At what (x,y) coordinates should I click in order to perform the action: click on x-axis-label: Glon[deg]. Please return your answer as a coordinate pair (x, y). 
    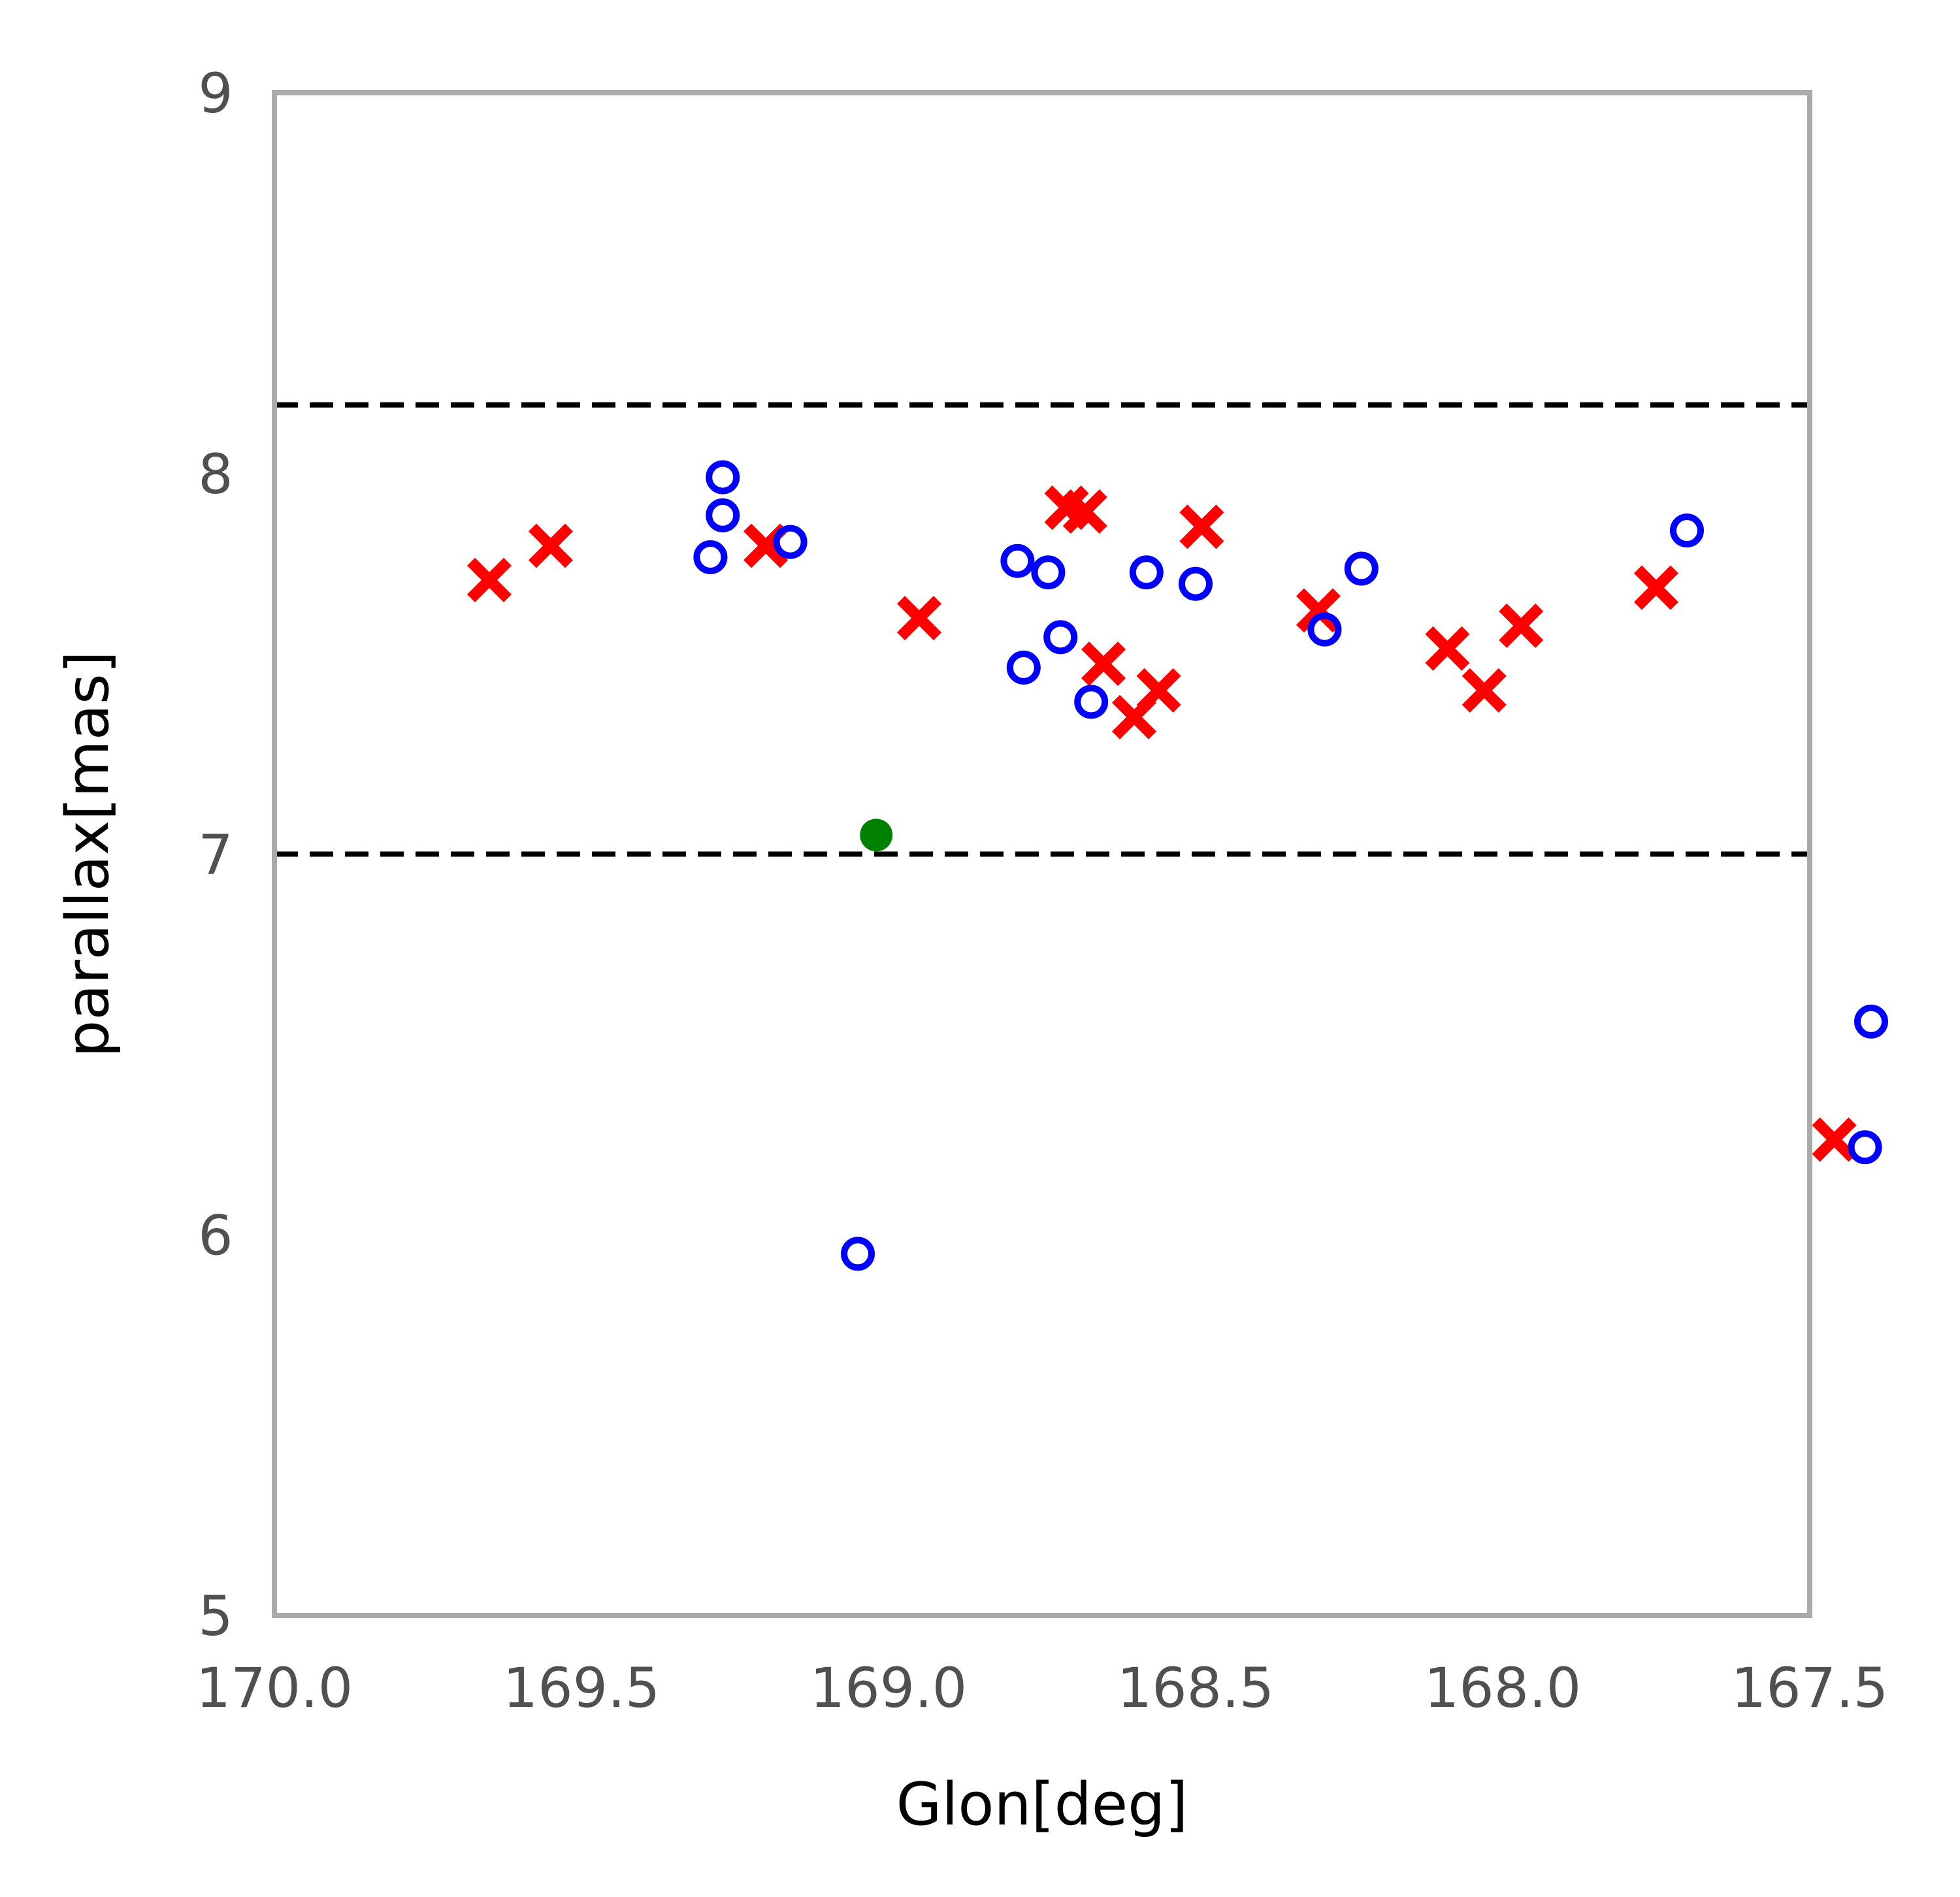
    Looking at the image, I should click on (1042, 1805).